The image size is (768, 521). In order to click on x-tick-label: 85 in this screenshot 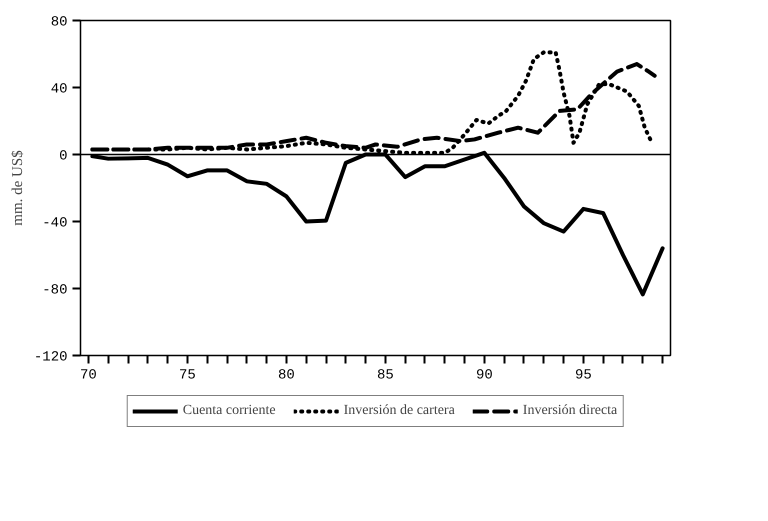, I will do `click(385, 376)`.